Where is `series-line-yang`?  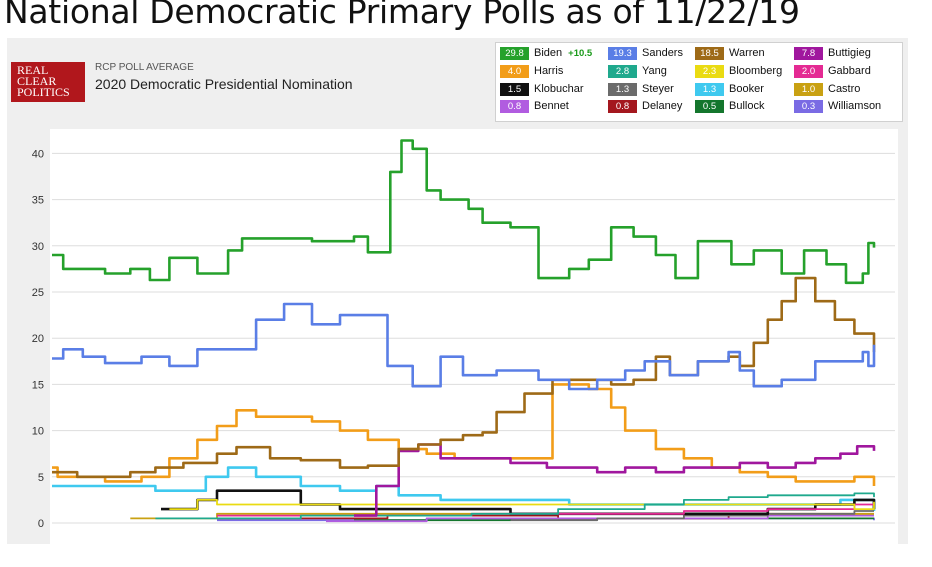
series-line-yang is located at coordinates (515, 506).